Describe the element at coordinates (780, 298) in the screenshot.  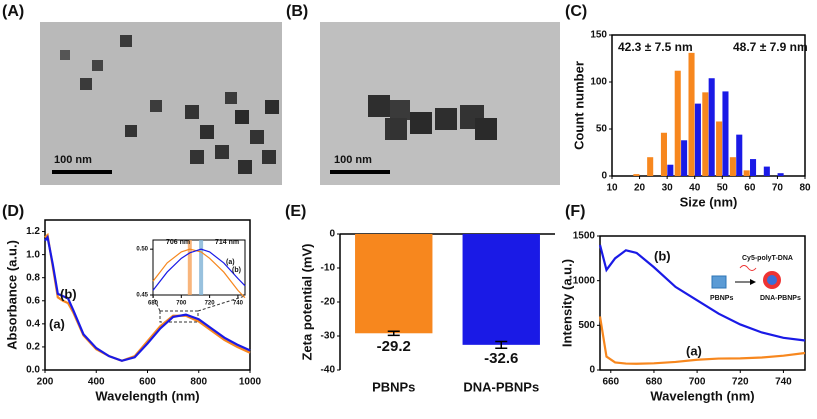
I see `annotation: DNA-PBNPs` at that location.